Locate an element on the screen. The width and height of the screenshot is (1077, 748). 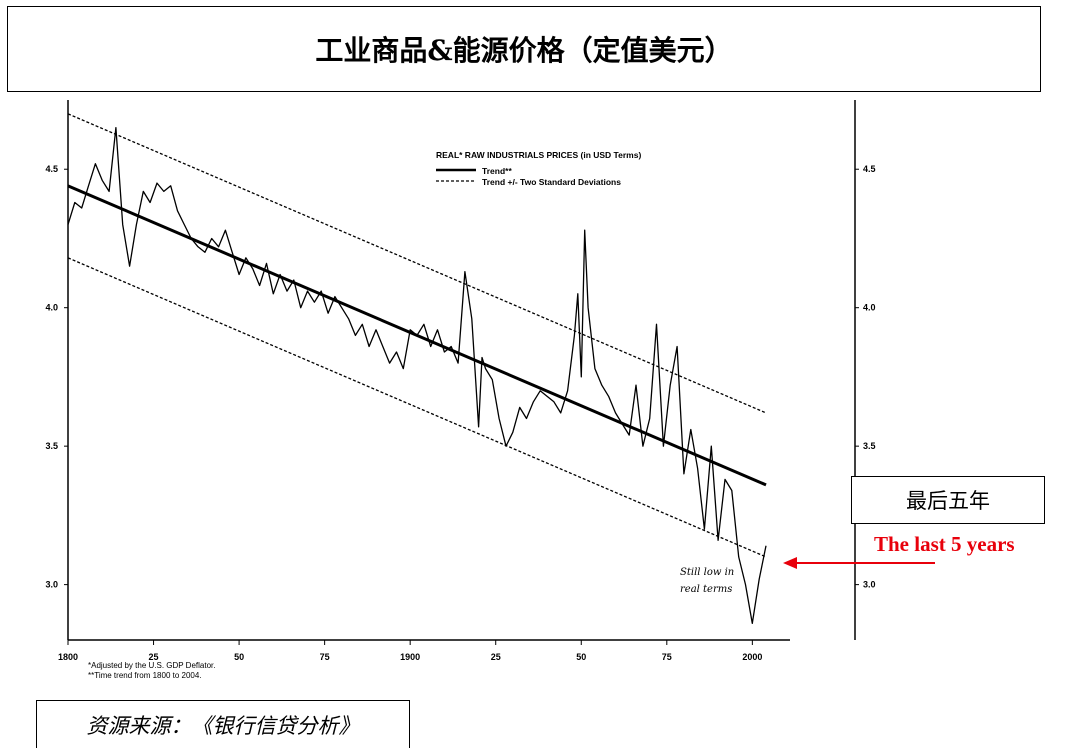
page-title: 工业商品&能源价格（定值美元） is located at coordinates (524, 49).